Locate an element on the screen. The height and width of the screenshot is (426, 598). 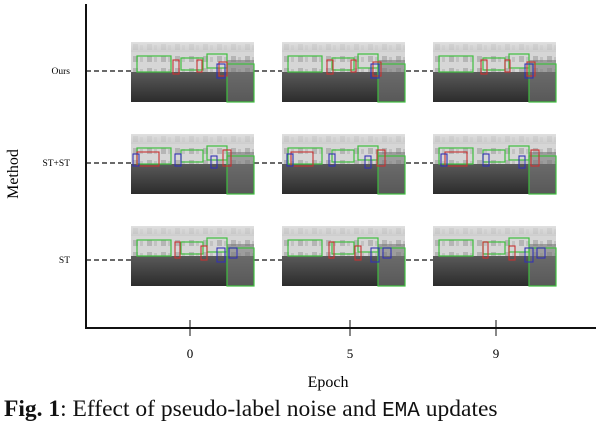
thumbnail-r2-c0 is located at coordinates (193, 256).